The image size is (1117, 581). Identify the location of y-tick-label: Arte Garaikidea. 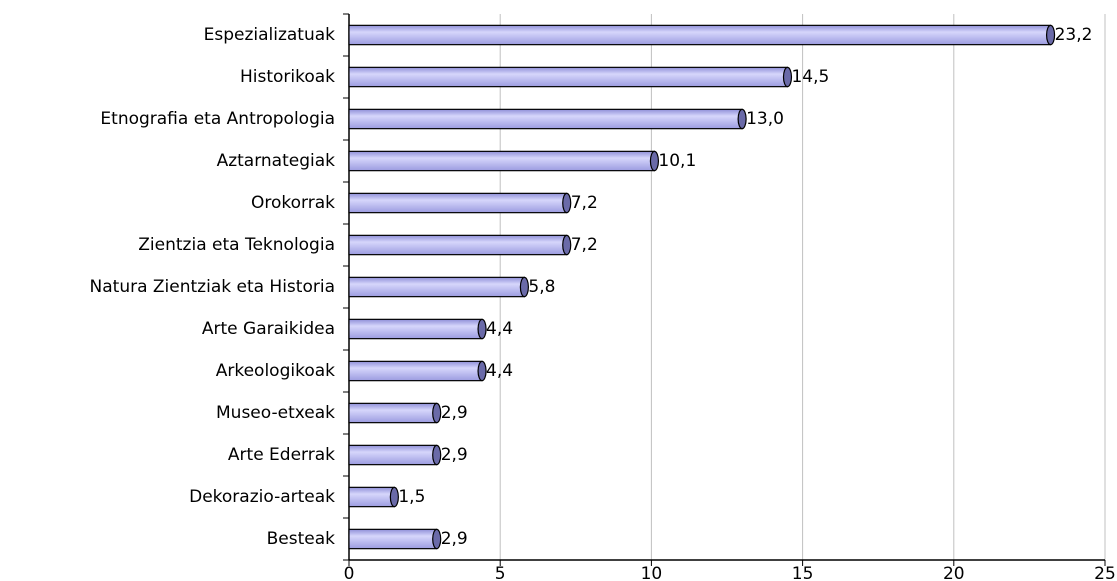
(268, 329).